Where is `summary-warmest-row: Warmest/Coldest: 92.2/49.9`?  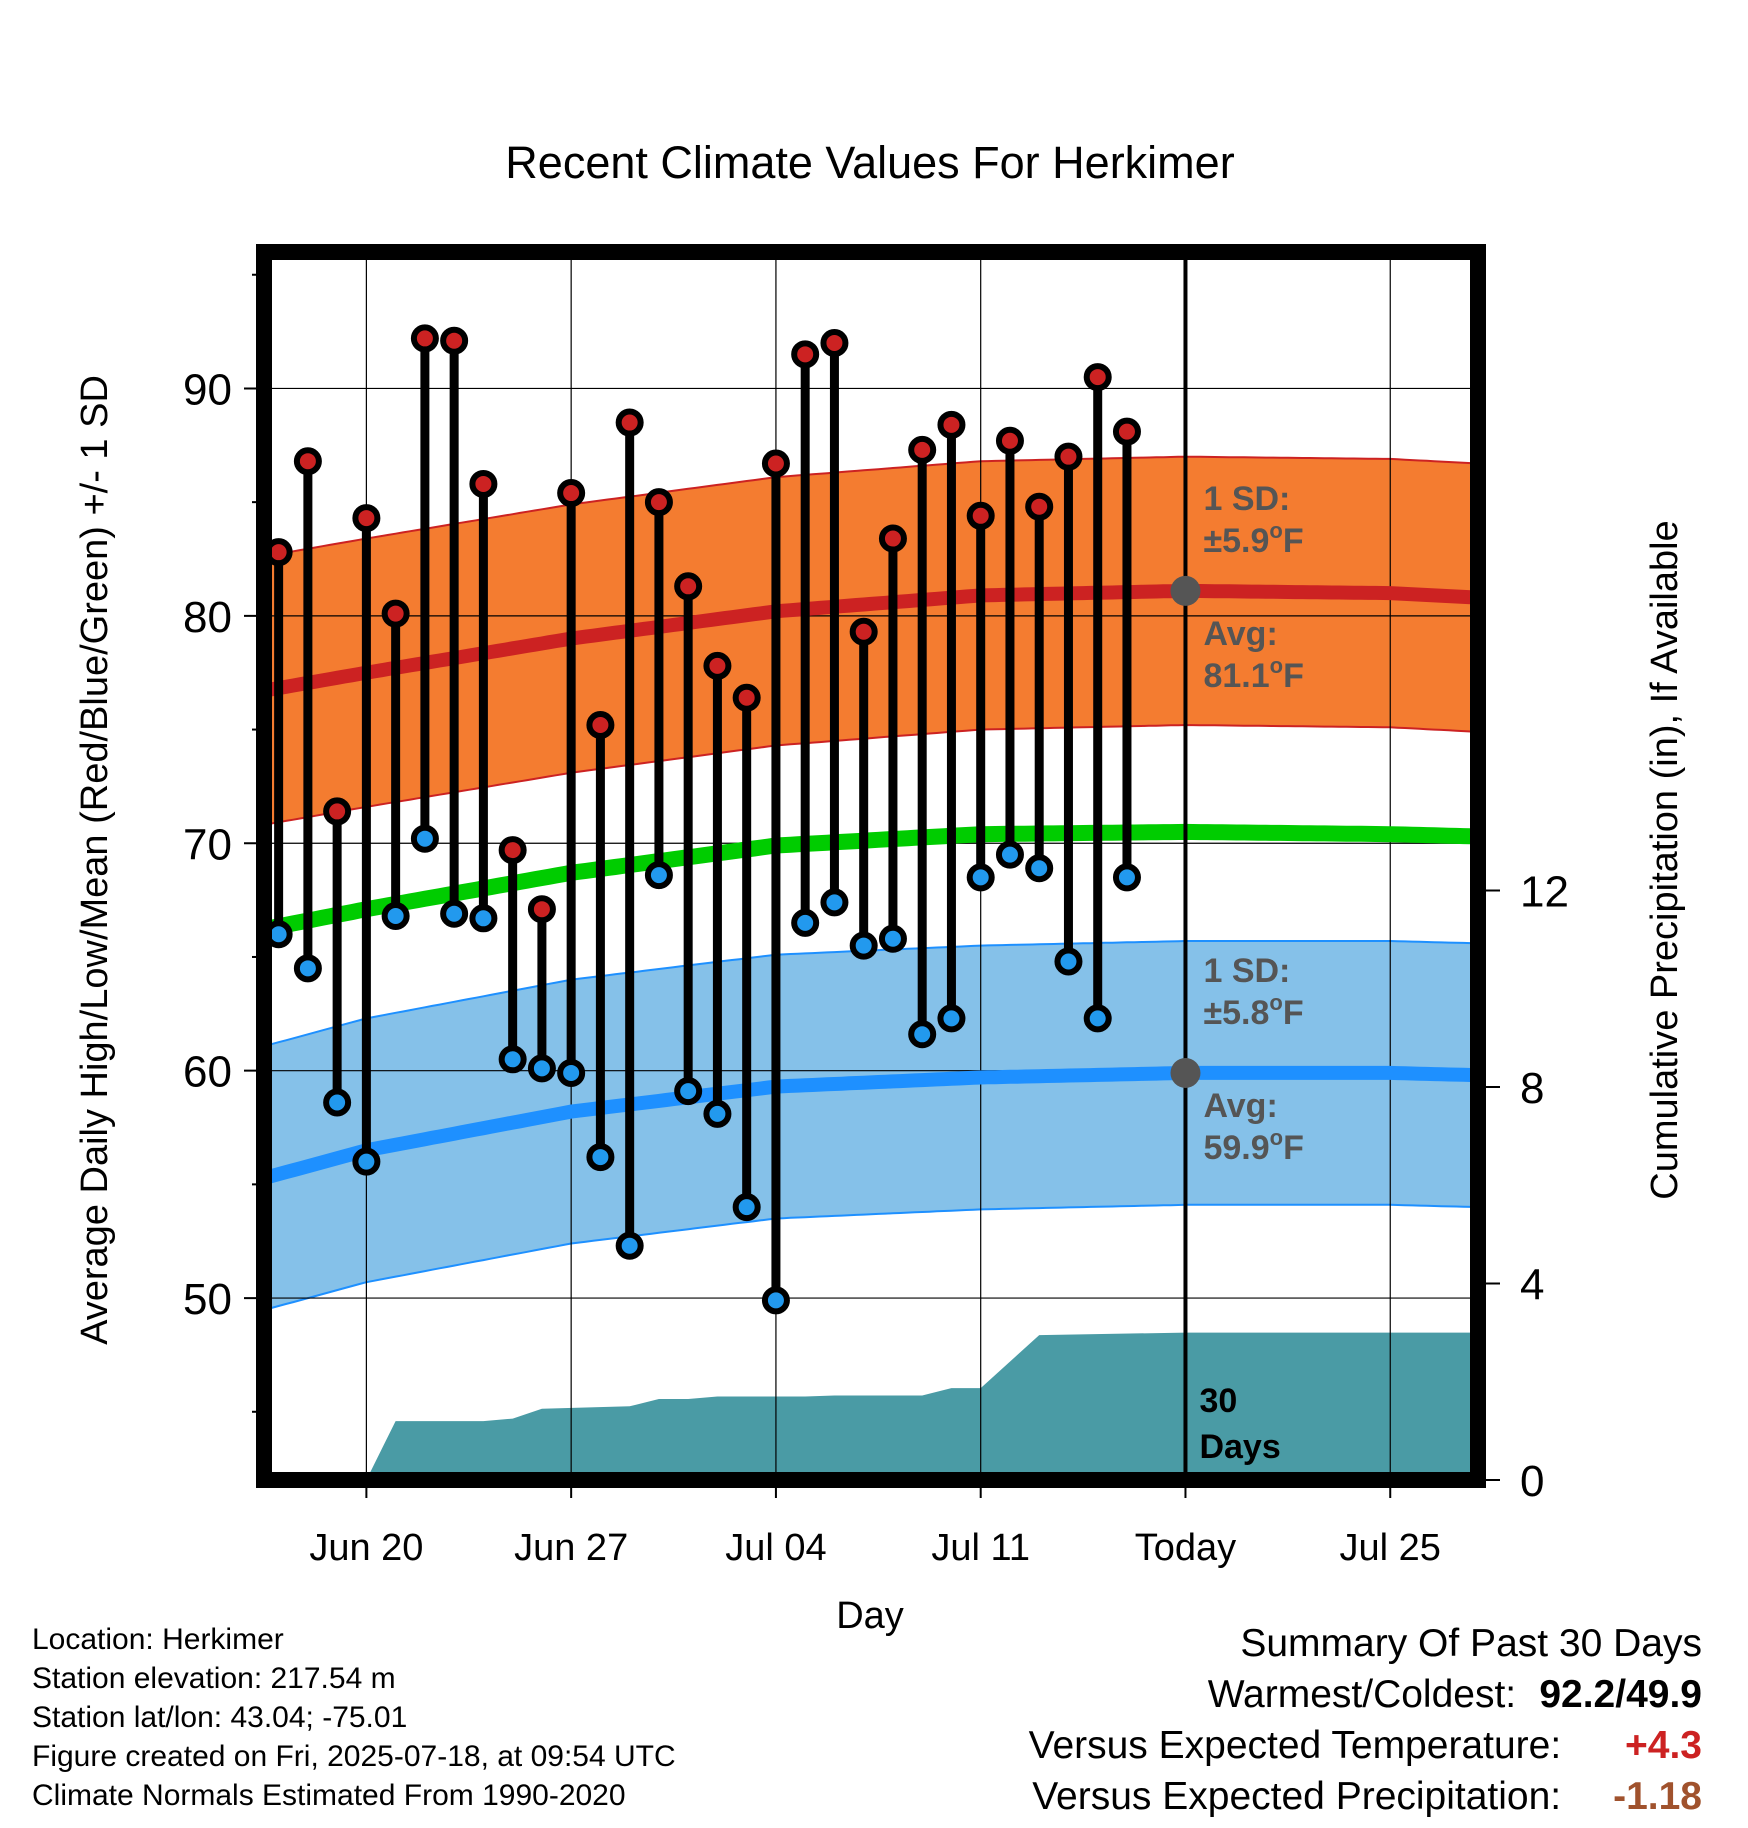
summary-warmest-row: Warmest/Coldest: 92.2/49.9 is located at coordinates (1365, 1694).